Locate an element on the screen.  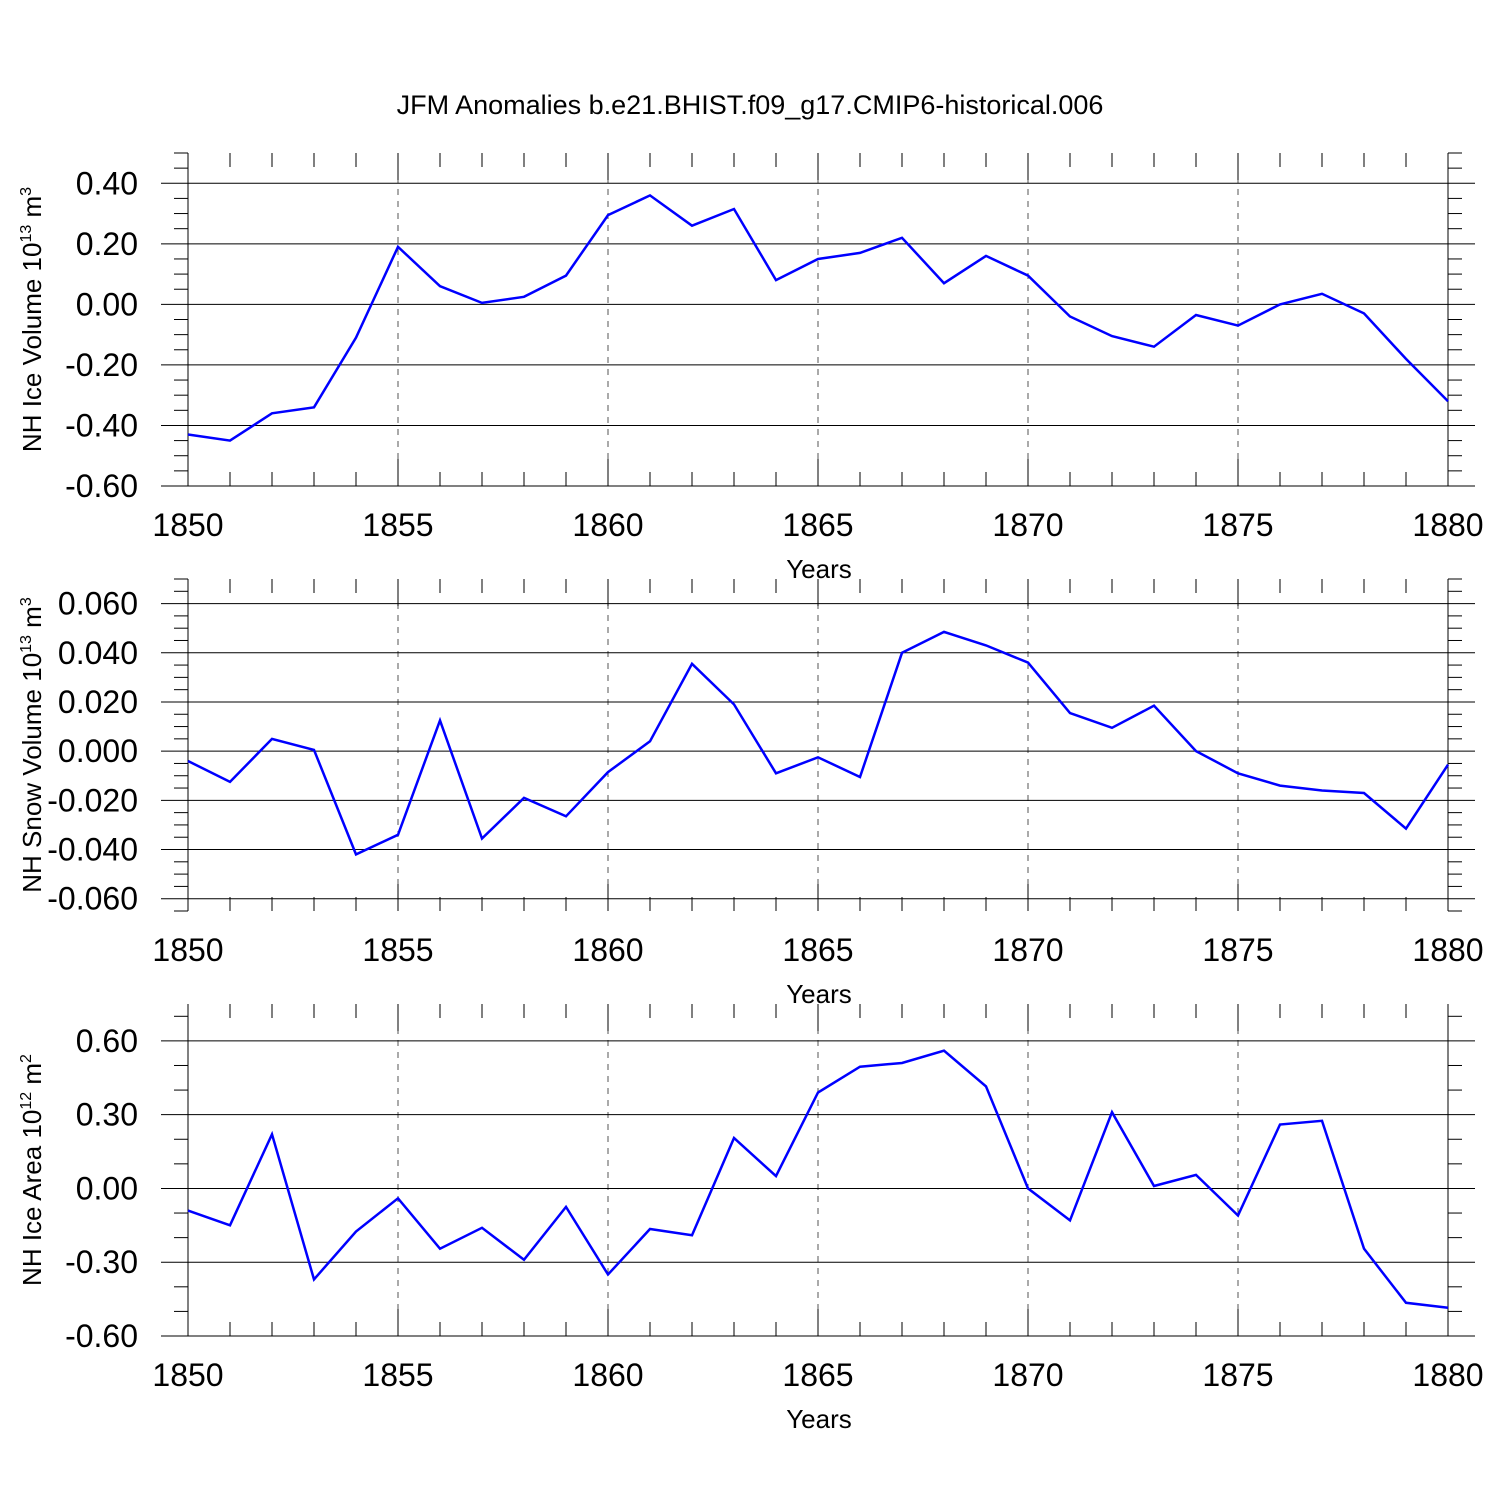
y-axis-label: NH Snow Volume 1013 m3 is located at coordinates (32, 745).